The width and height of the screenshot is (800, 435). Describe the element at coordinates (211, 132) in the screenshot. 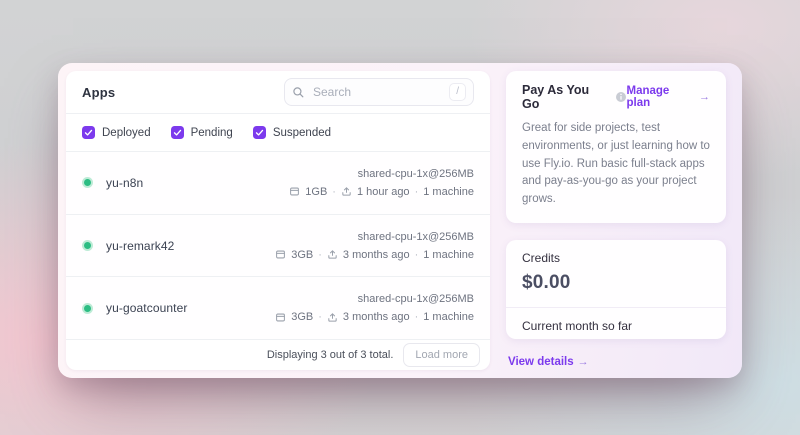

I see `filter-label: Pending` at that location.